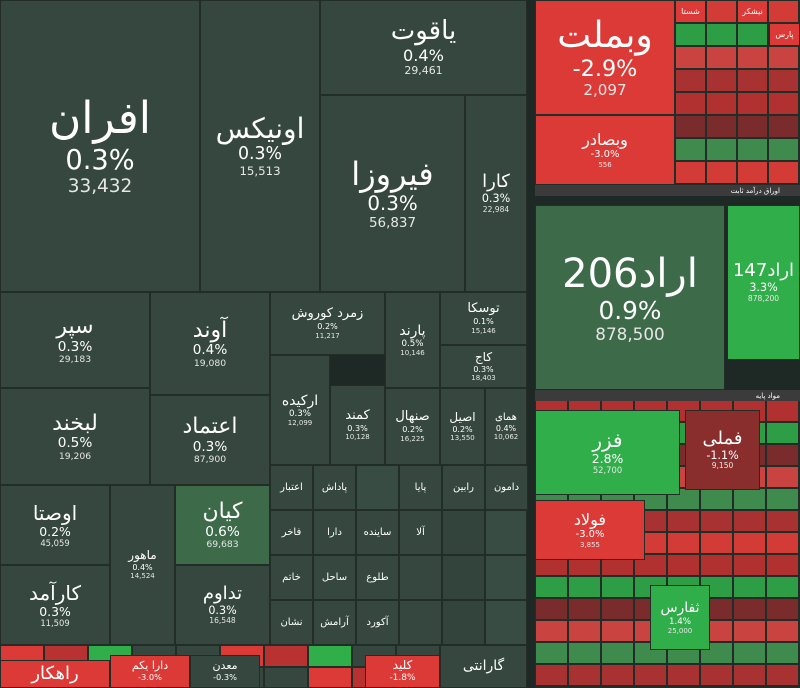 The image size is (800, 688). Describe the element at coordinates (55, 622) in the screenshot. I see `stock-value: 11,509` at that location.